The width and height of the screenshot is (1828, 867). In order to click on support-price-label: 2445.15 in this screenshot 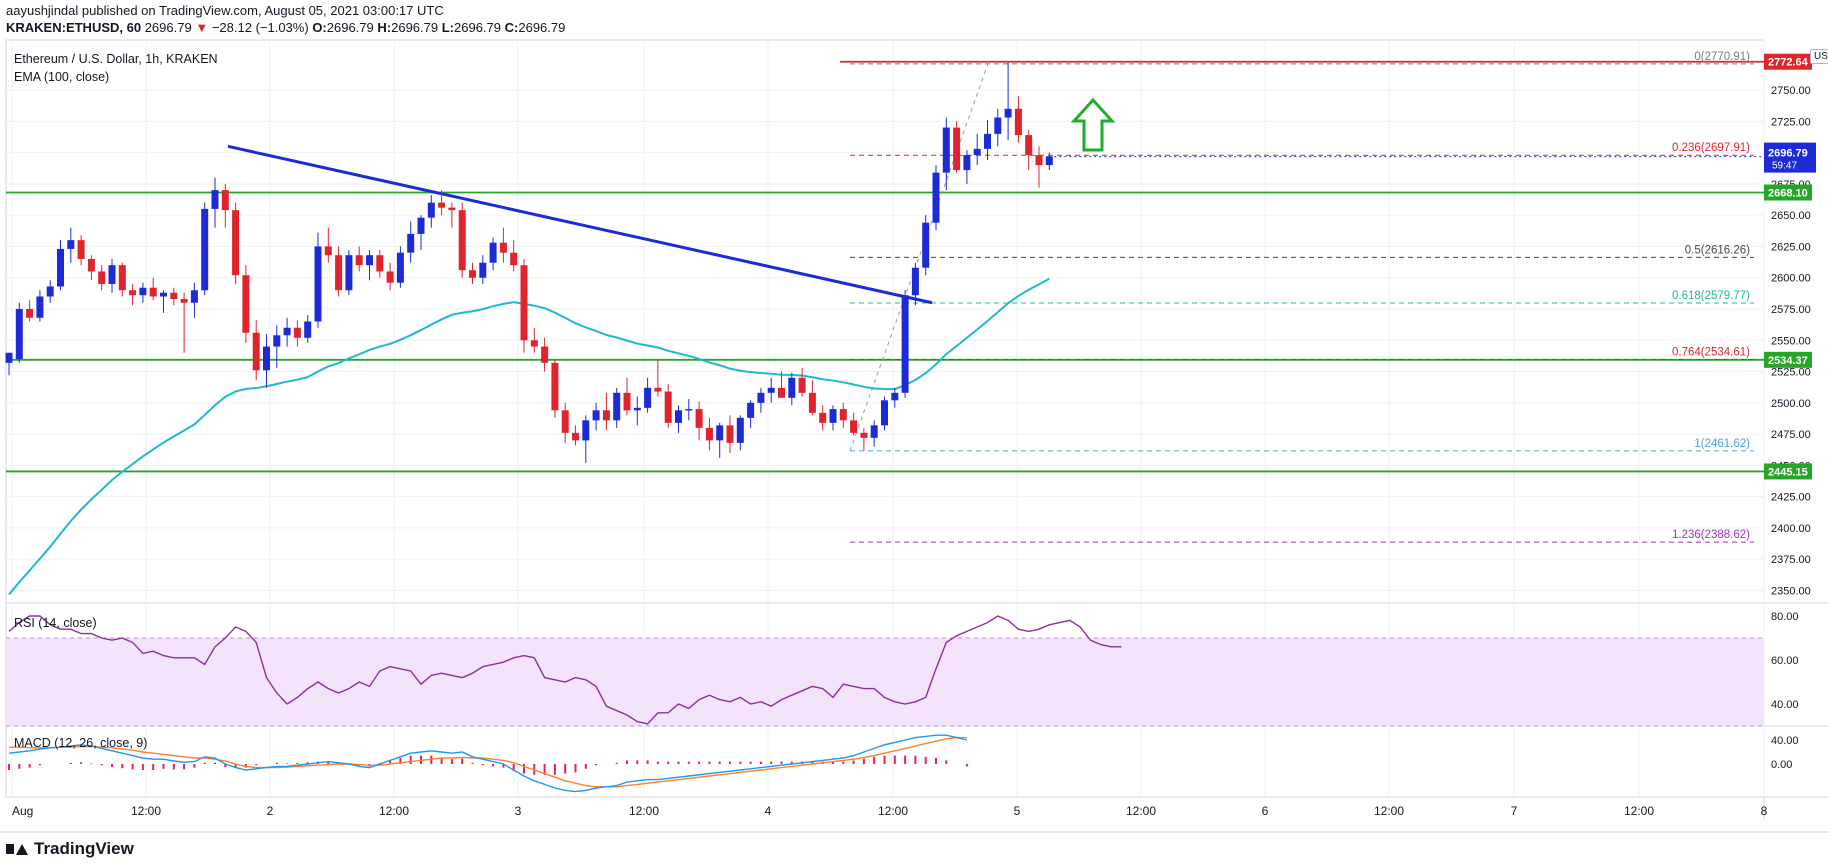, I will do `click(1788, 472)`.